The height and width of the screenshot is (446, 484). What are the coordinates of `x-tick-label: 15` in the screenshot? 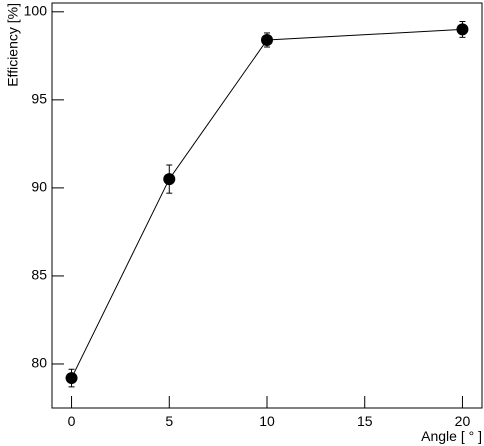 It's located at (365, 421).